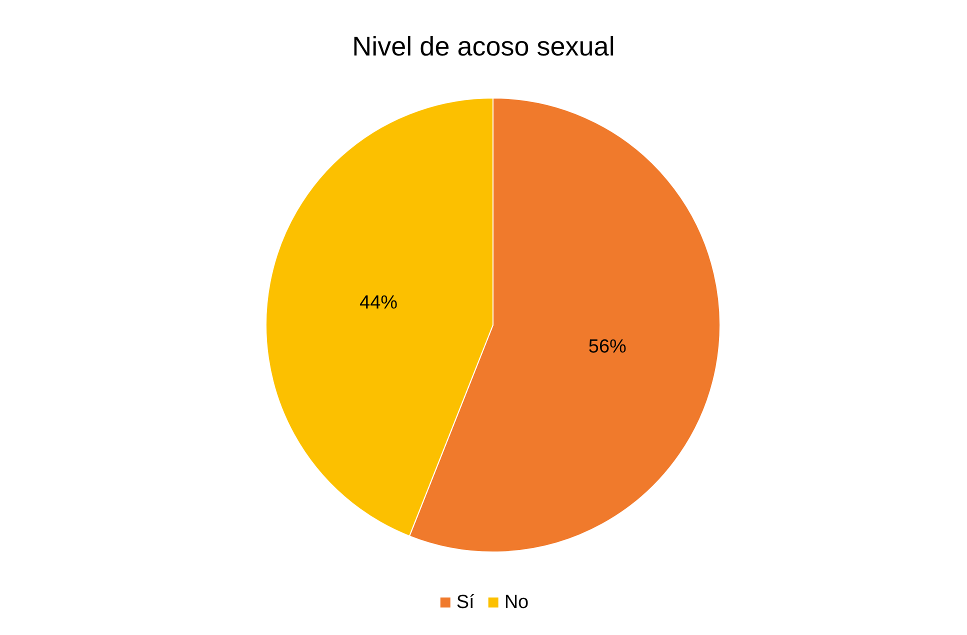 This screenshot has height=635, width=967. I want to click on chart-title: Nivel de acoso sexual, so click(483, 47).